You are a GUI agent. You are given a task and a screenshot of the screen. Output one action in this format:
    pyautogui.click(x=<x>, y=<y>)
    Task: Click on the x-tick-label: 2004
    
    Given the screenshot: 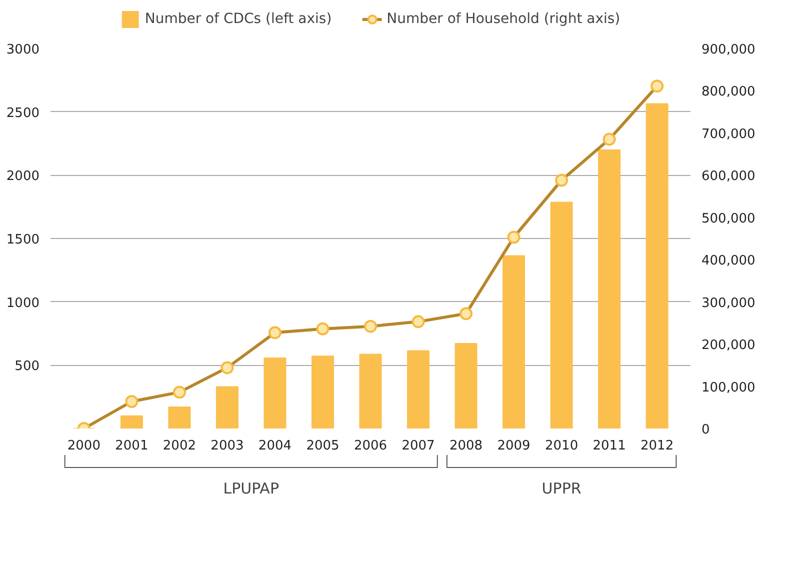 What is the action you would take?
    pyautogui.click(x=275, y=446)
    